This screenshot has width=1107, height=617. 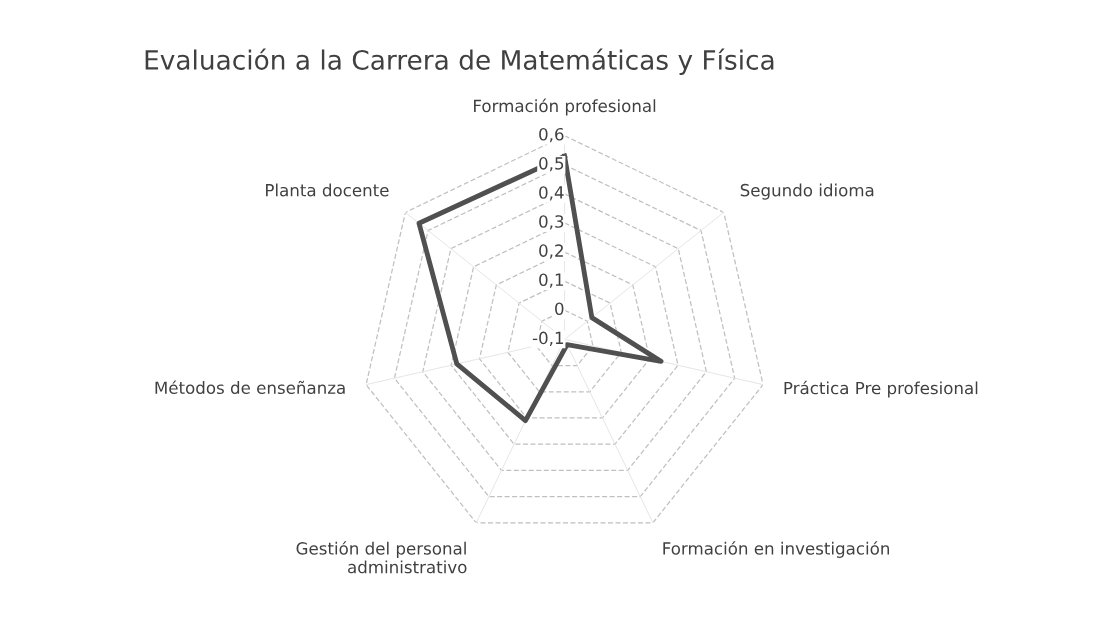 I want to click on y-tick-label: -0,1, so click(x=548, y=338).